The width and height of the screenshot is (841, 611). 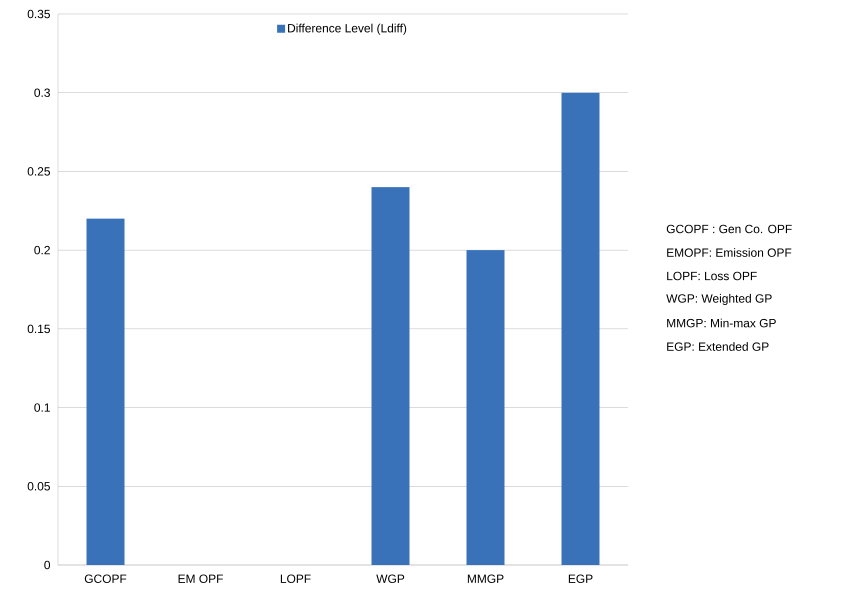 What do you see at coordinates (105, 578) in the screenshot?
I see `x-tick-label: GCOPF` at bounding box center [105, 578].